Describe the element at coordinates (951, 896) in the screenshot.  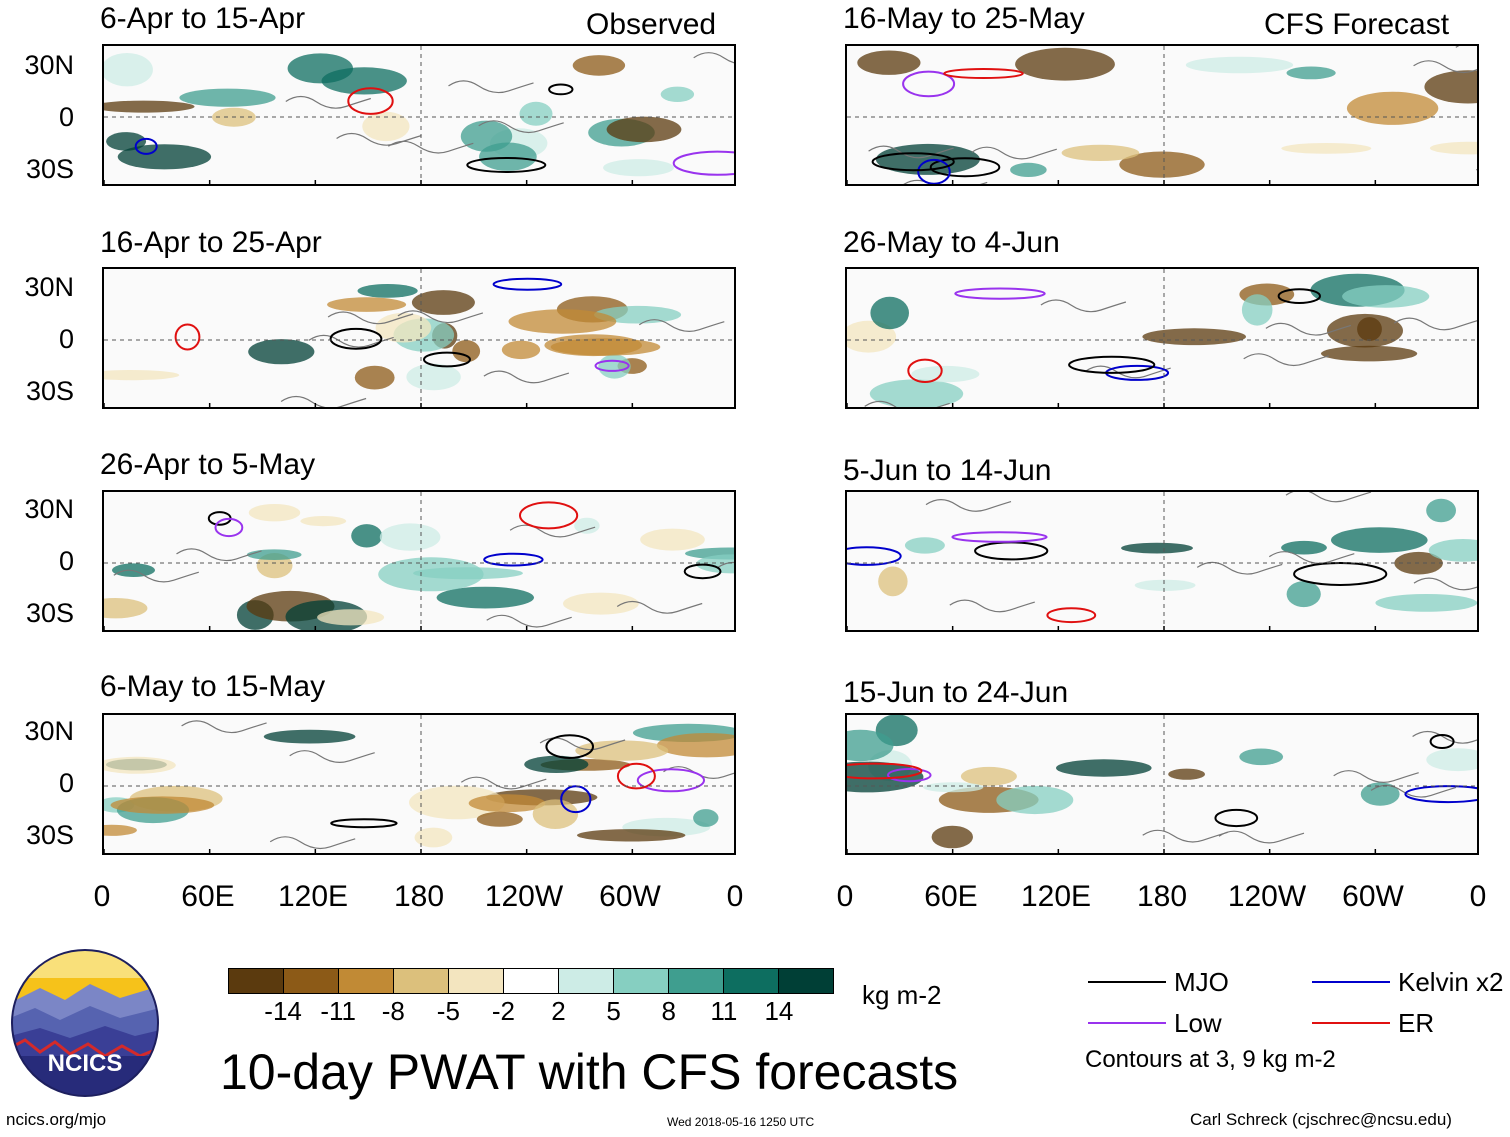
I see `lon-label-right: 60E` at that location.